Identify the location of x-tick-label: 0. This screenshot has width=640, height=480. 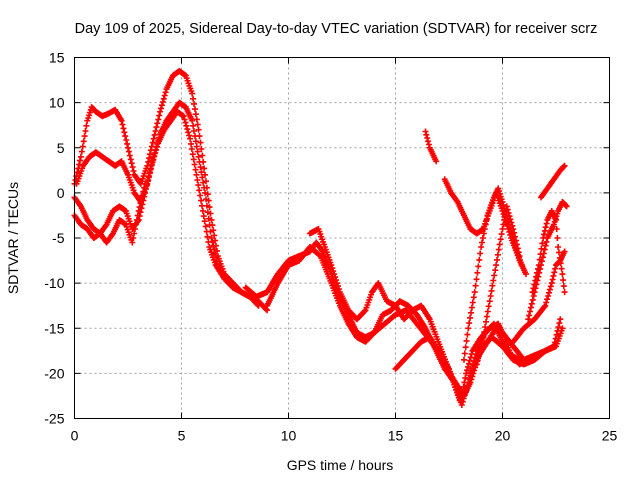
(75, 436).